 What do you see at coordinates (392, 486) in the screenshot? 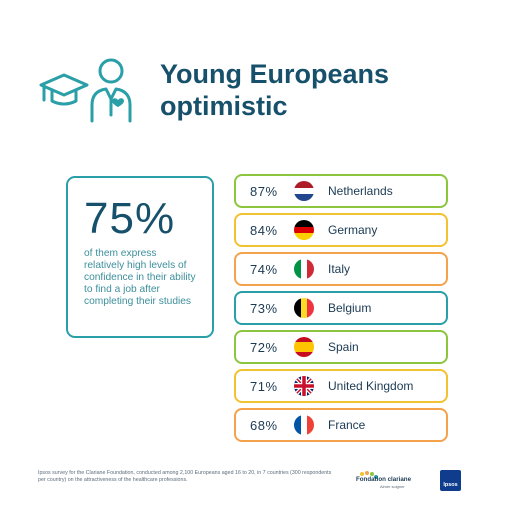
I see `clariane-logo-tagline: Aimer soigner` at bounding box center [392, 486].